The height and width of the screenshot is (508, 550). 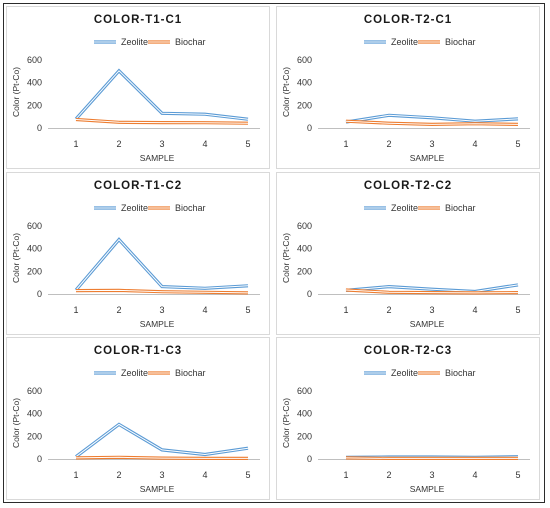 I want to click on chart-title: COLOR-T2-C3, so click(x=408, y=351).